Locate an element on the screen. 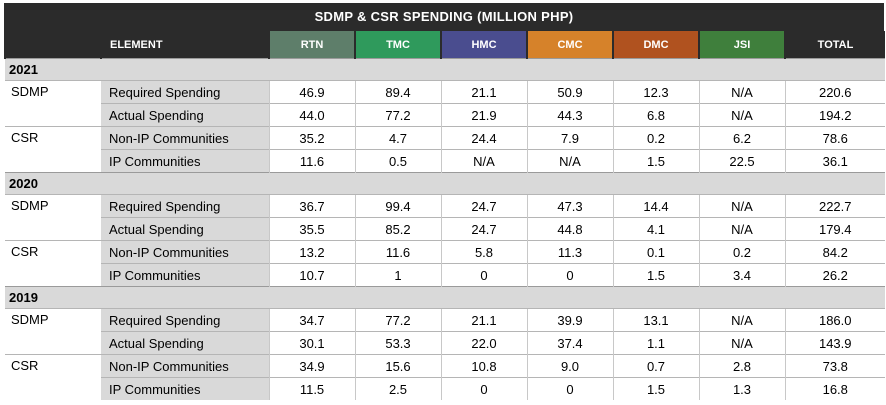 This screenshot has height=405, width=886. value-cell: 0.5 is located at coordinates (397, 161).